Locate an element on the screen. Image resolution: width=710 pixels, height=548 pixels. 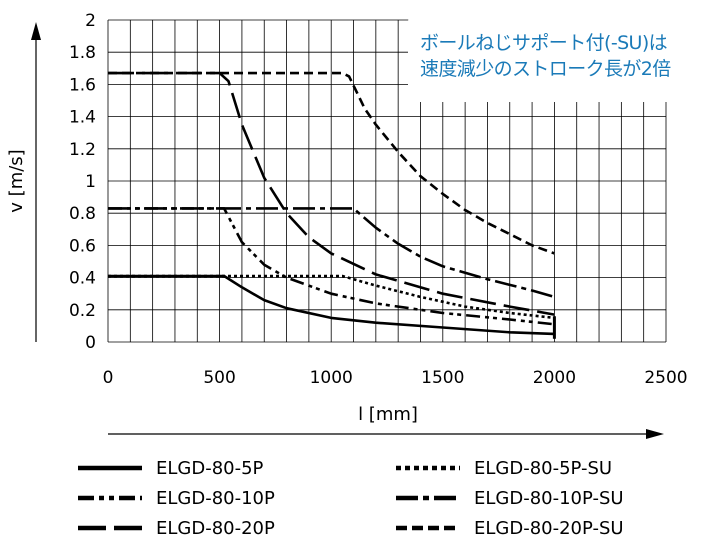
legend-item: ELGD-80-20P is located at coordinates (176, 528).